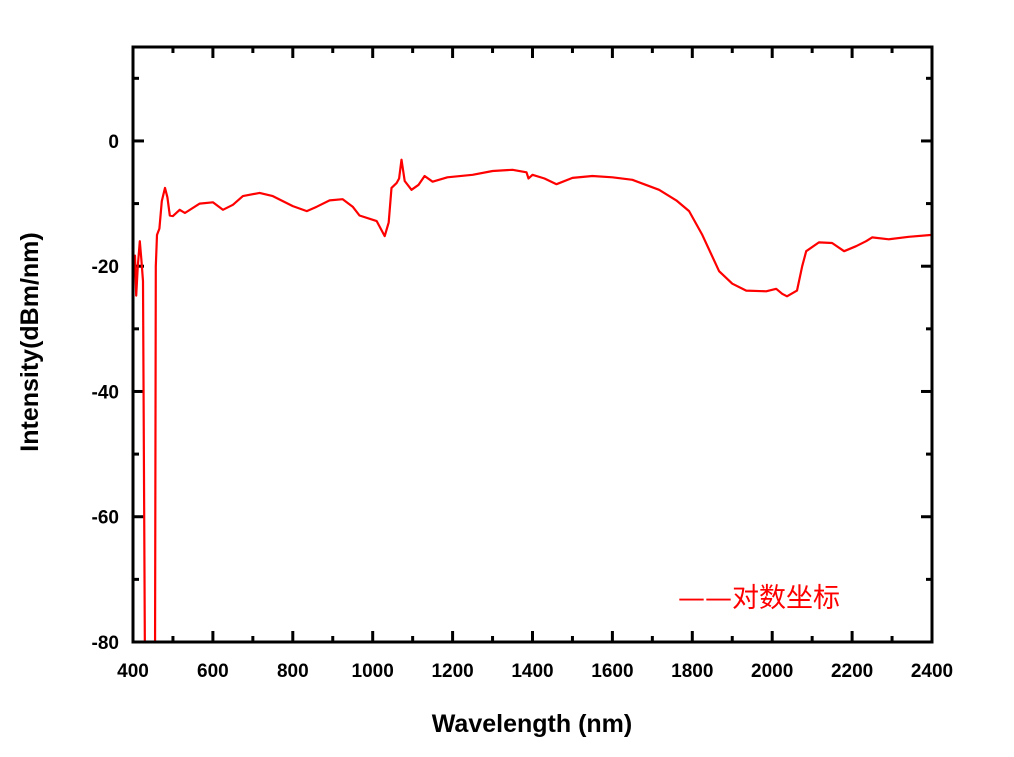 The height and width of the screenshot is (757, 1014). I want to click on x-tick-label: 1200, so click(452, 671).